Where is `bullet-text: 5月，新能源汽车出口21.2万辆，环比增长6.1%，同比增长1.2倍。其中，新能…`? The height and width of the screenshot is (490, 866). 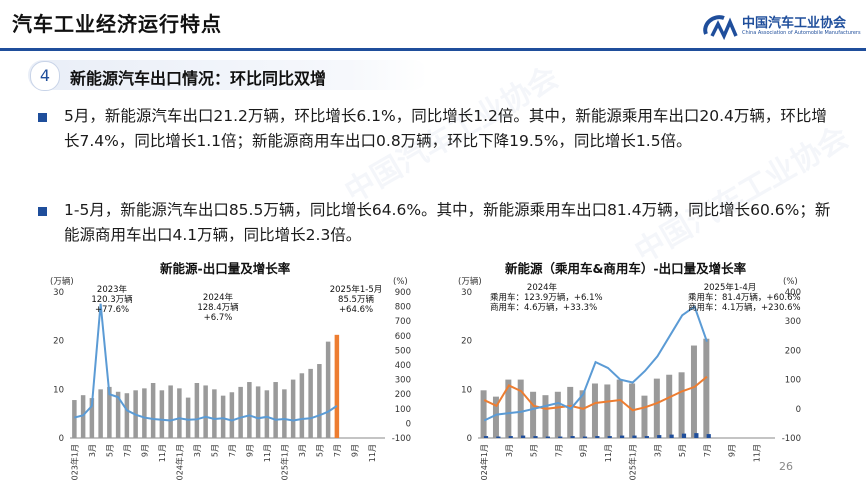 bullet-text: 5月，新能源汽车出口21.2万辆，环比增长6.1%，同比增长1.2倍。其中，新能… is located at coordinates (445, 128).